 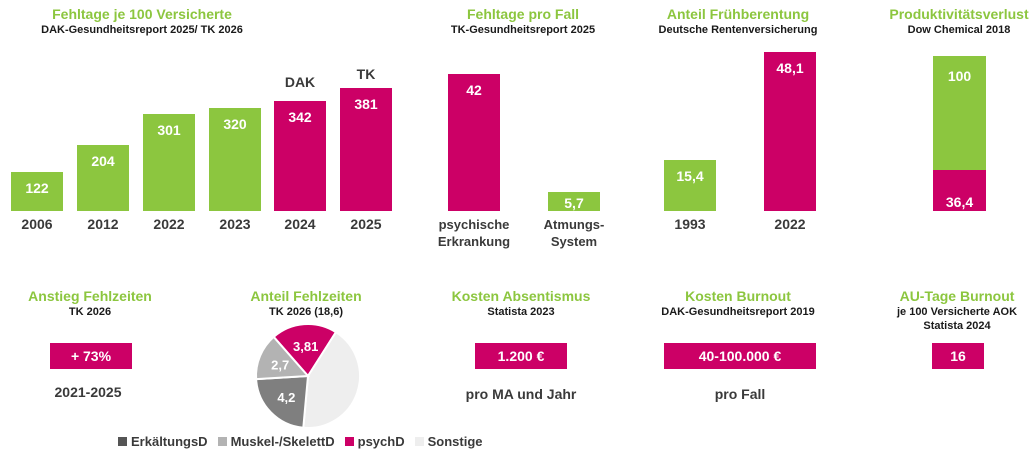 What do you see at coordinates (169, 224) in the screenshot?
I see `chart1-category-label: 2022` at bounding box center [169, 224].